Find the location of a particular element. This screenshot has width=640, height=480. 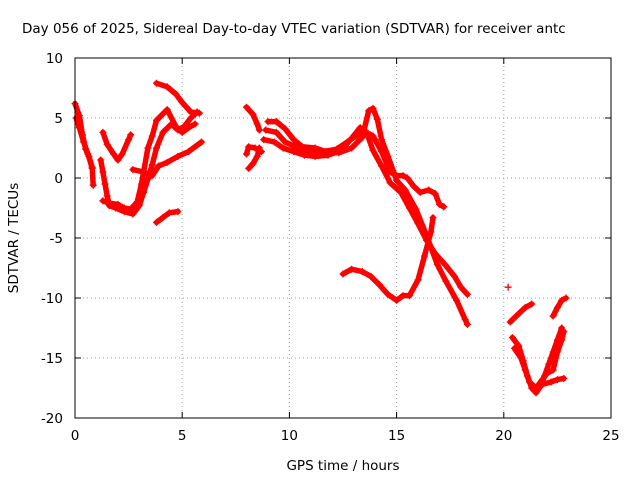

y-axis-label: SDTVAR / TECUs is located at coordinates (14, 238).